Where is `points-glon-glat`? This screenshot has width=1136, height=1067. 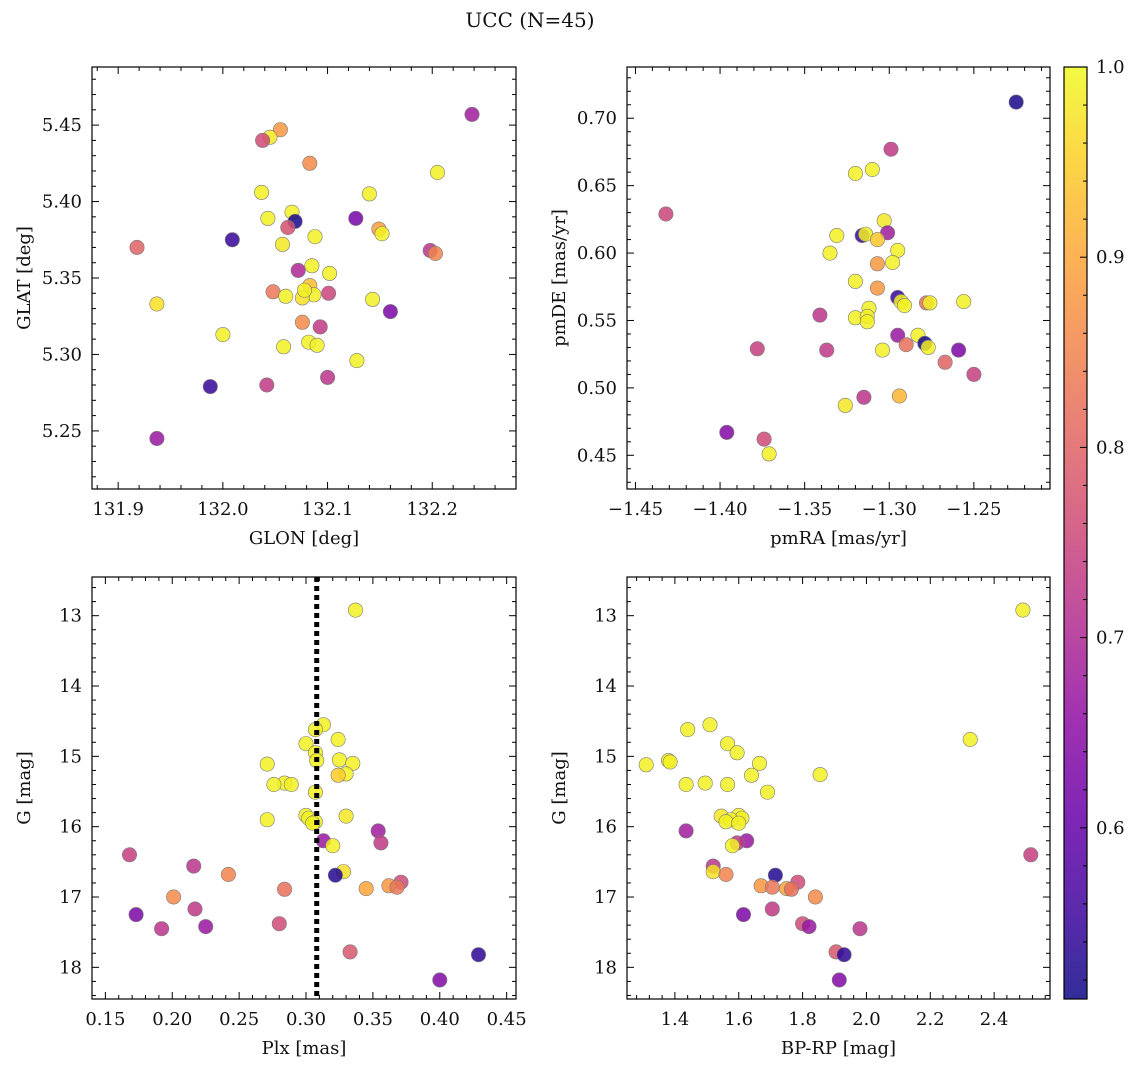
points-glon-glat is located at coordinates (304, 276).